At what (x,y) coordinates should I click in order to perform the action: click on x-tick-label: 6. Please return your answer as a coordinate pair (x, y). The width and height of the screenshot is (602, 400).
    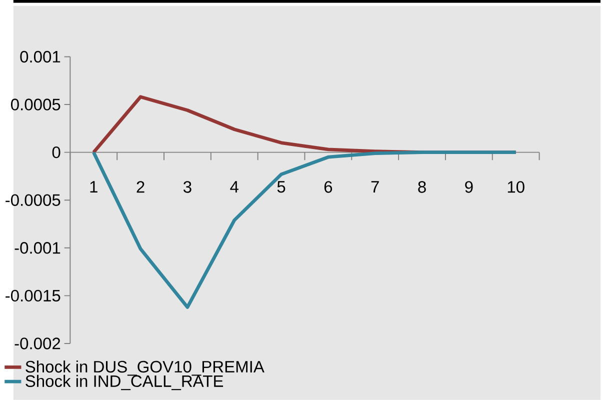
    Looking at the image, I should click on (328, 187).